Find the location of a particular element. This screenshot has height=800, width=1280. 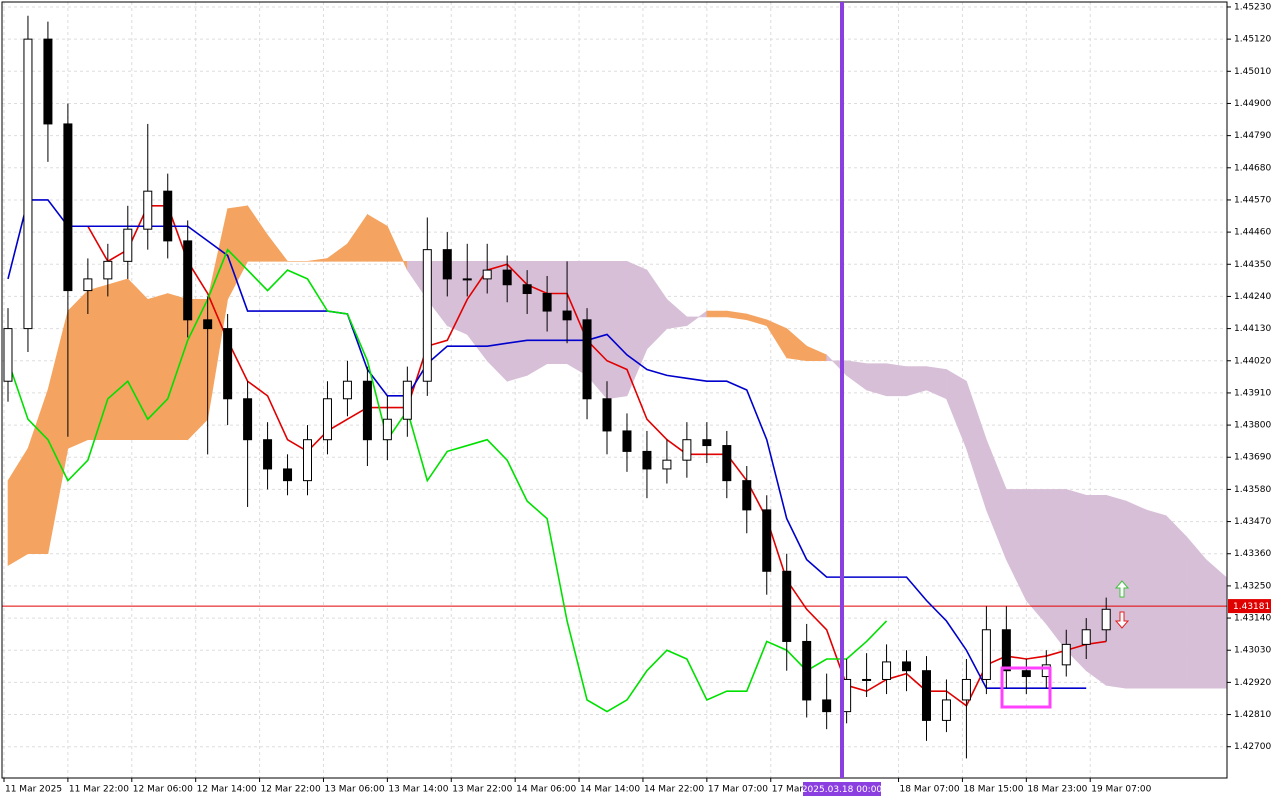

y-tick-label: 1.43690 is located at coordinates (1252, 458).